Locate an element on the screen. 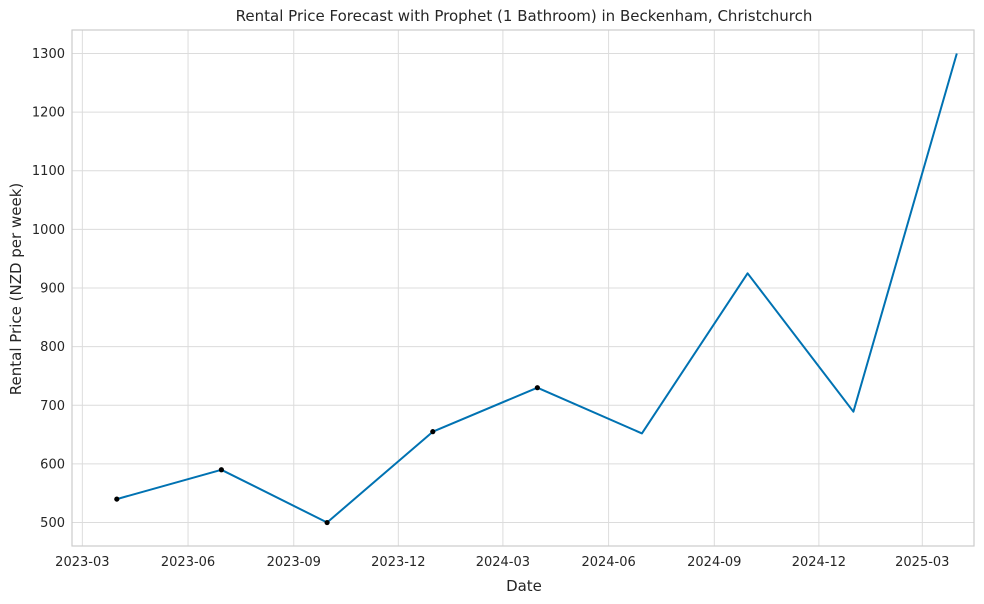 The image size is (984, 604). x-tick-label: 2023-03 is located at coordinates (82, 562).